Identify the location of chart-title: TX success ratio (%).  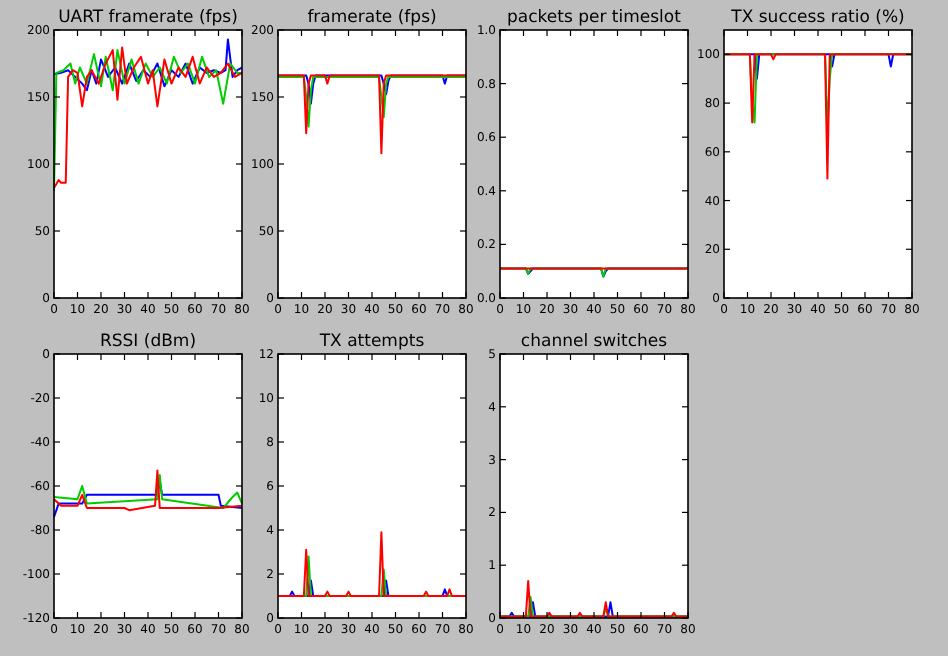
(817, 18).